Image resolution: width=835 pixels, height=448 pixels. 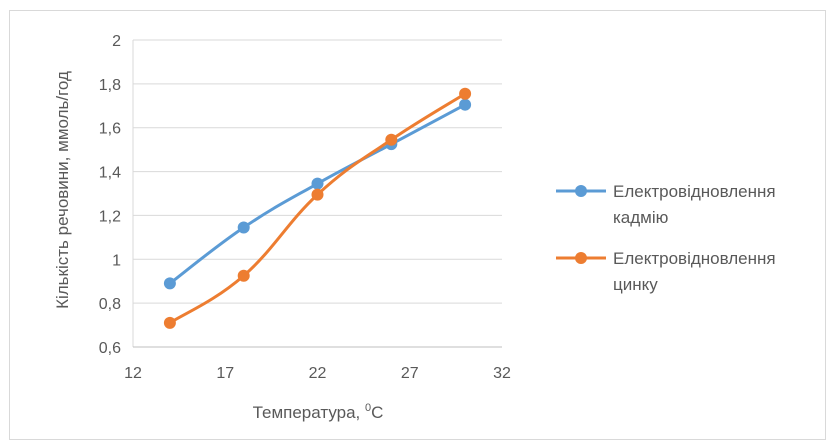 I want to click on x-tick-label: 22, so click(x=318, y=373).